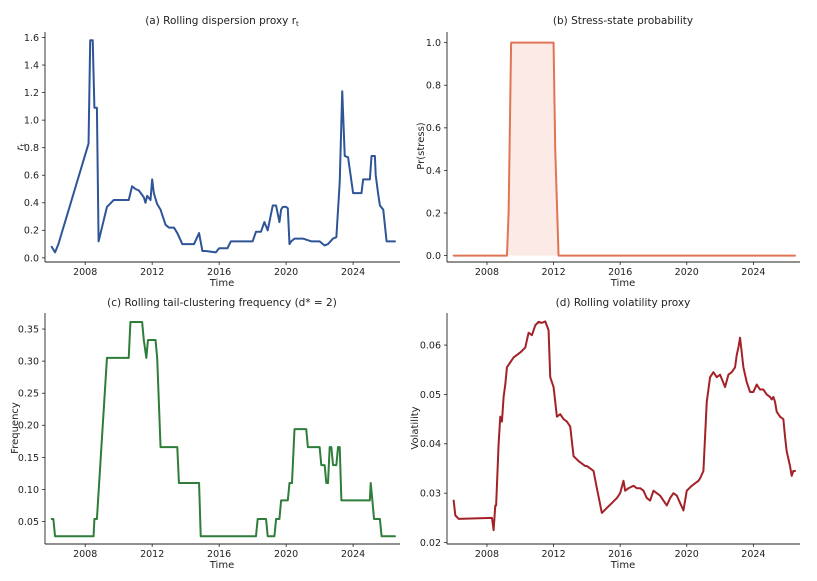  I want to click on panel-d-ytick-label: 0.04, so click(430, 444).